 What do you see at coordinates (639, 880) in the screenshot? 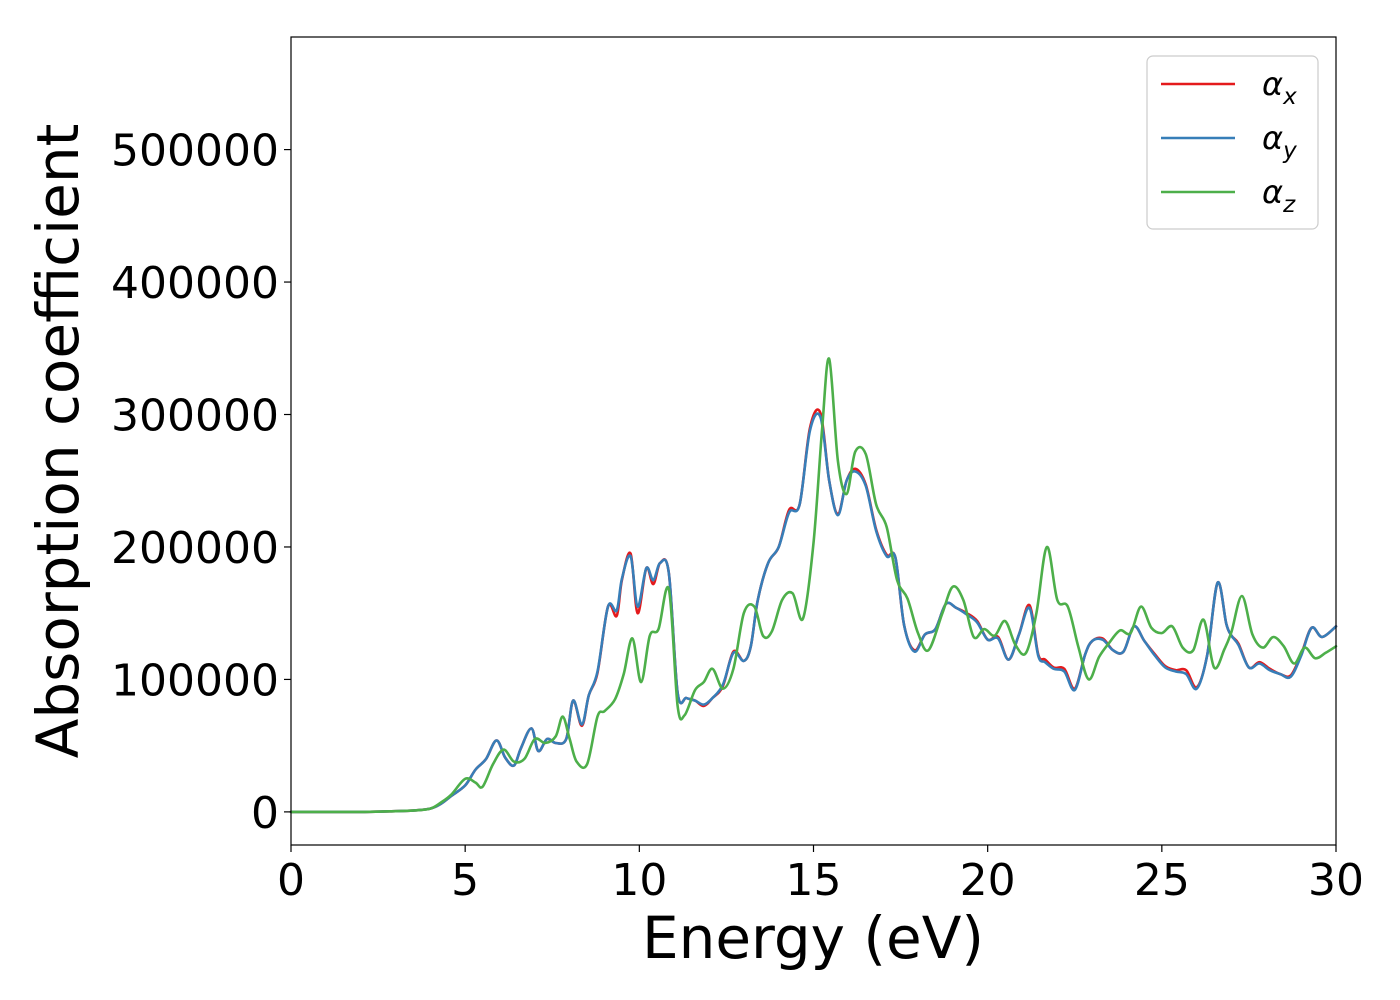
I see `x-tick-label: 10` at bounding box center [639, 880].